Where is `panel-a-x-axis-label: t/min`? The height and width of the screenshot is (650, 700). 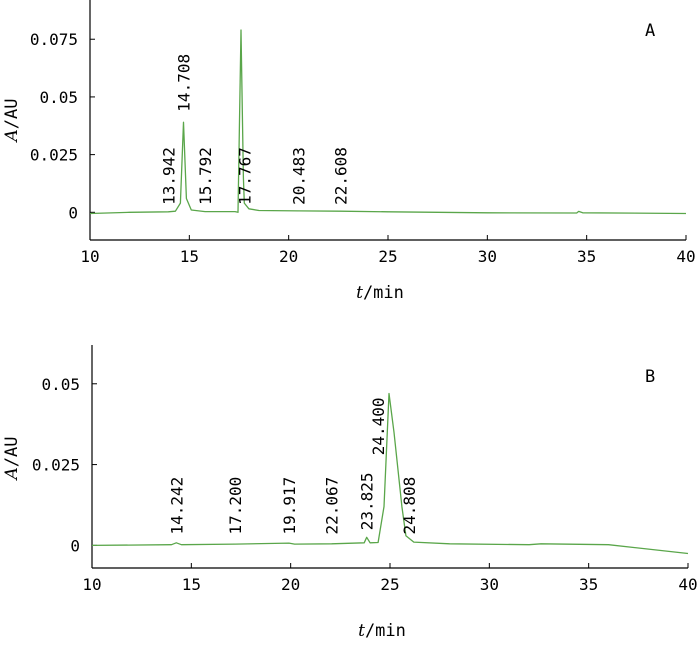 panel-a-x-axis-label: t/min is located at coordinates (380, 293).